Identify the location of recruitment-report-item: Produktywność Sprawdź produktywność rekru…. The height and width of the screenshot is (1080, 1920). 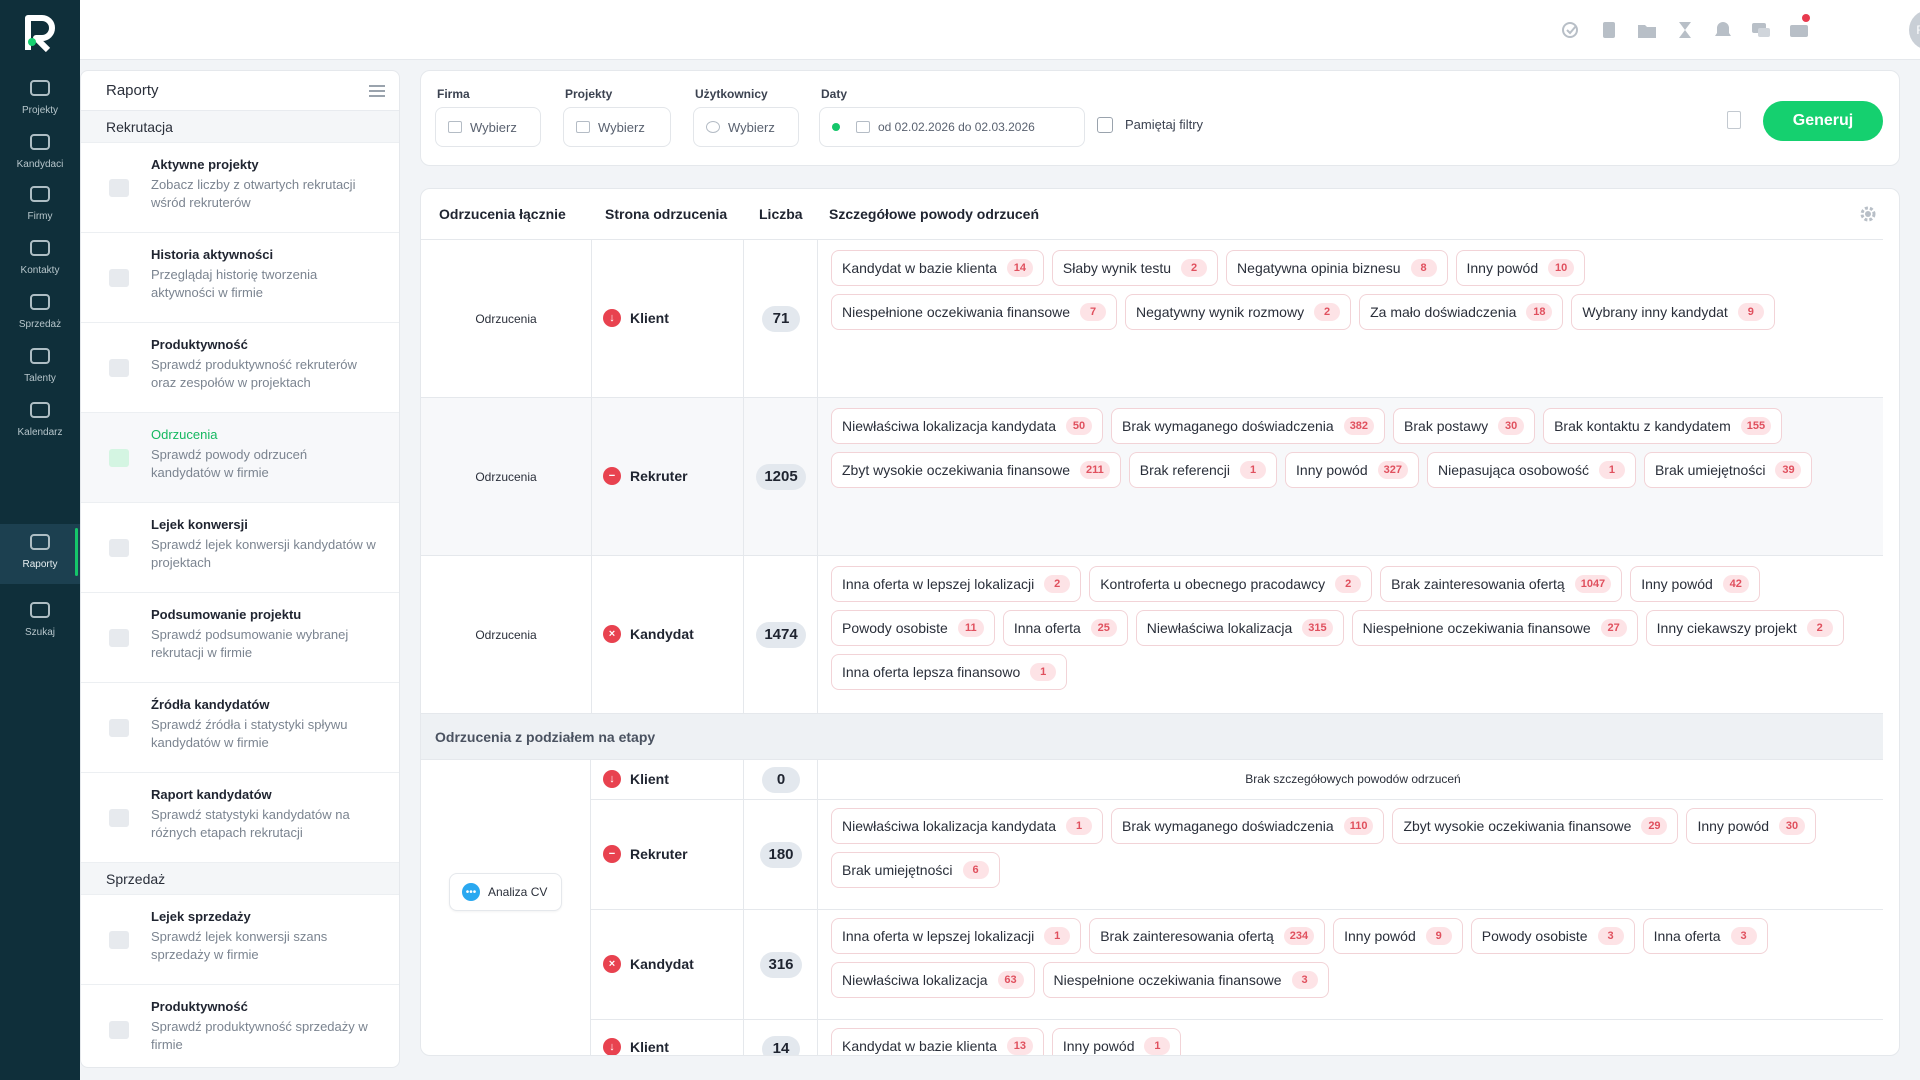
(240, 368).